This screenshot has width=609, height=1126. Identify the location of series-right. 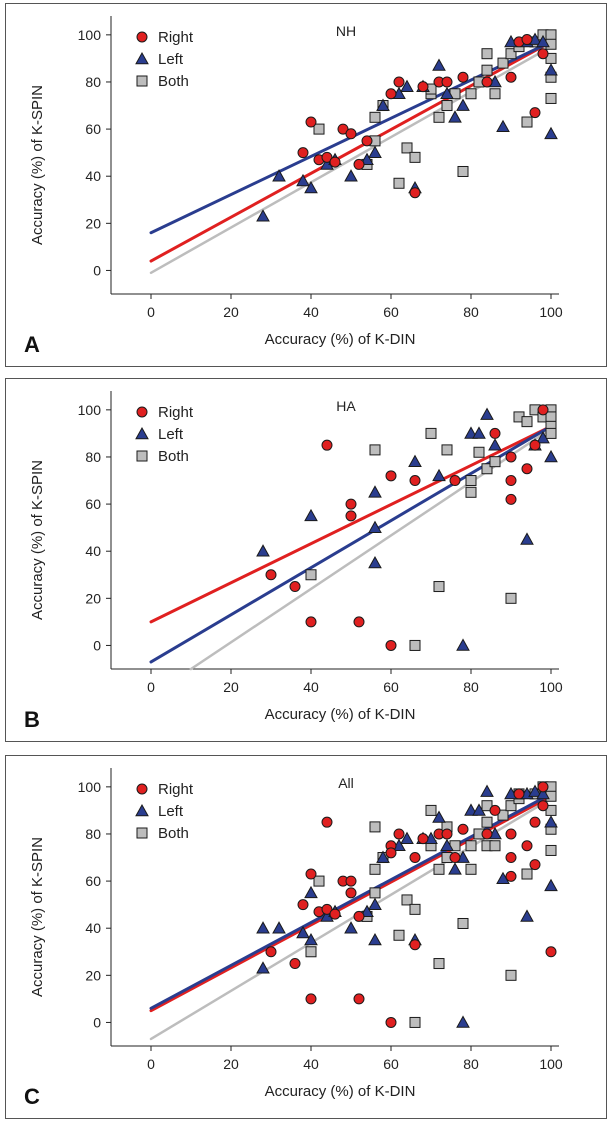
(407, 527).